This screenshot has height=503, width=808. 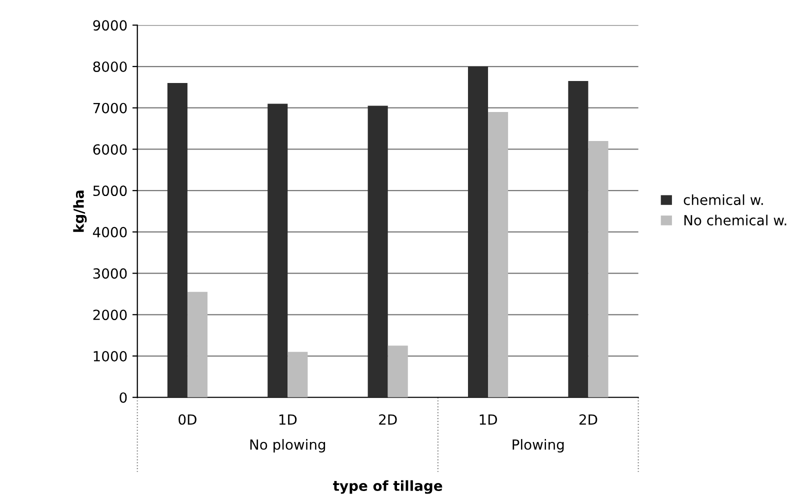 What do you see at coordinates (187, 419) in the screenshot?
I see `x-tick-label: 0D` at bounding box center [187, 419].